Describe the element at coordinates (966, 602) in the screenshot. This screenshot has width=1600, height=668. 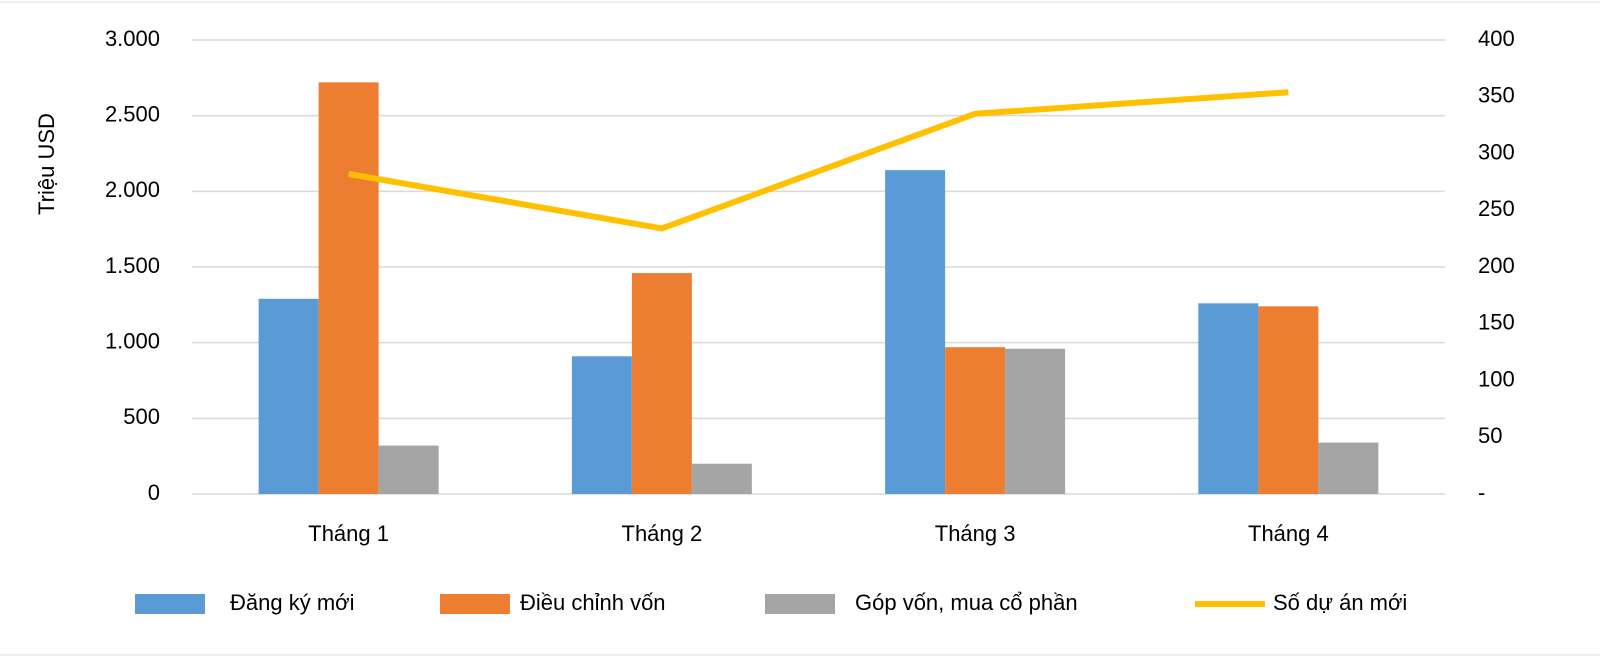
I see `legend-label: Góp vốn, mua cổ phần` at that location.